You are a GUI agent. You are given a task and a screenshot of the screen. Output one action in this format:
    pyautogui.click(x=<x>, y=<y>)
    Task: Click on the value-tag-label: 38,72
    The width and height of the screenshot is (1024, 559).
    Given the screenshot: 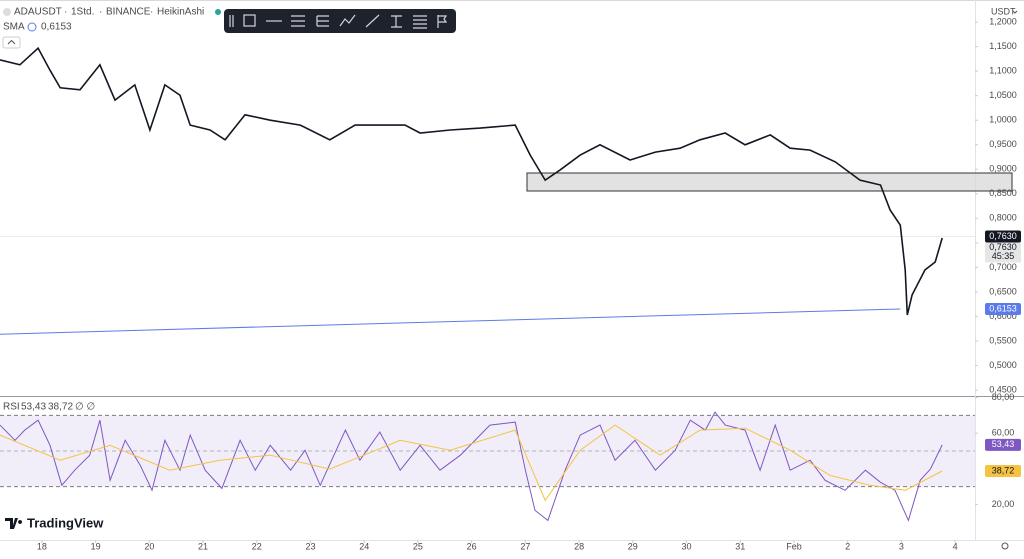 What is the action you would take?
    pyautogui.click(x=1003, y=470)
    